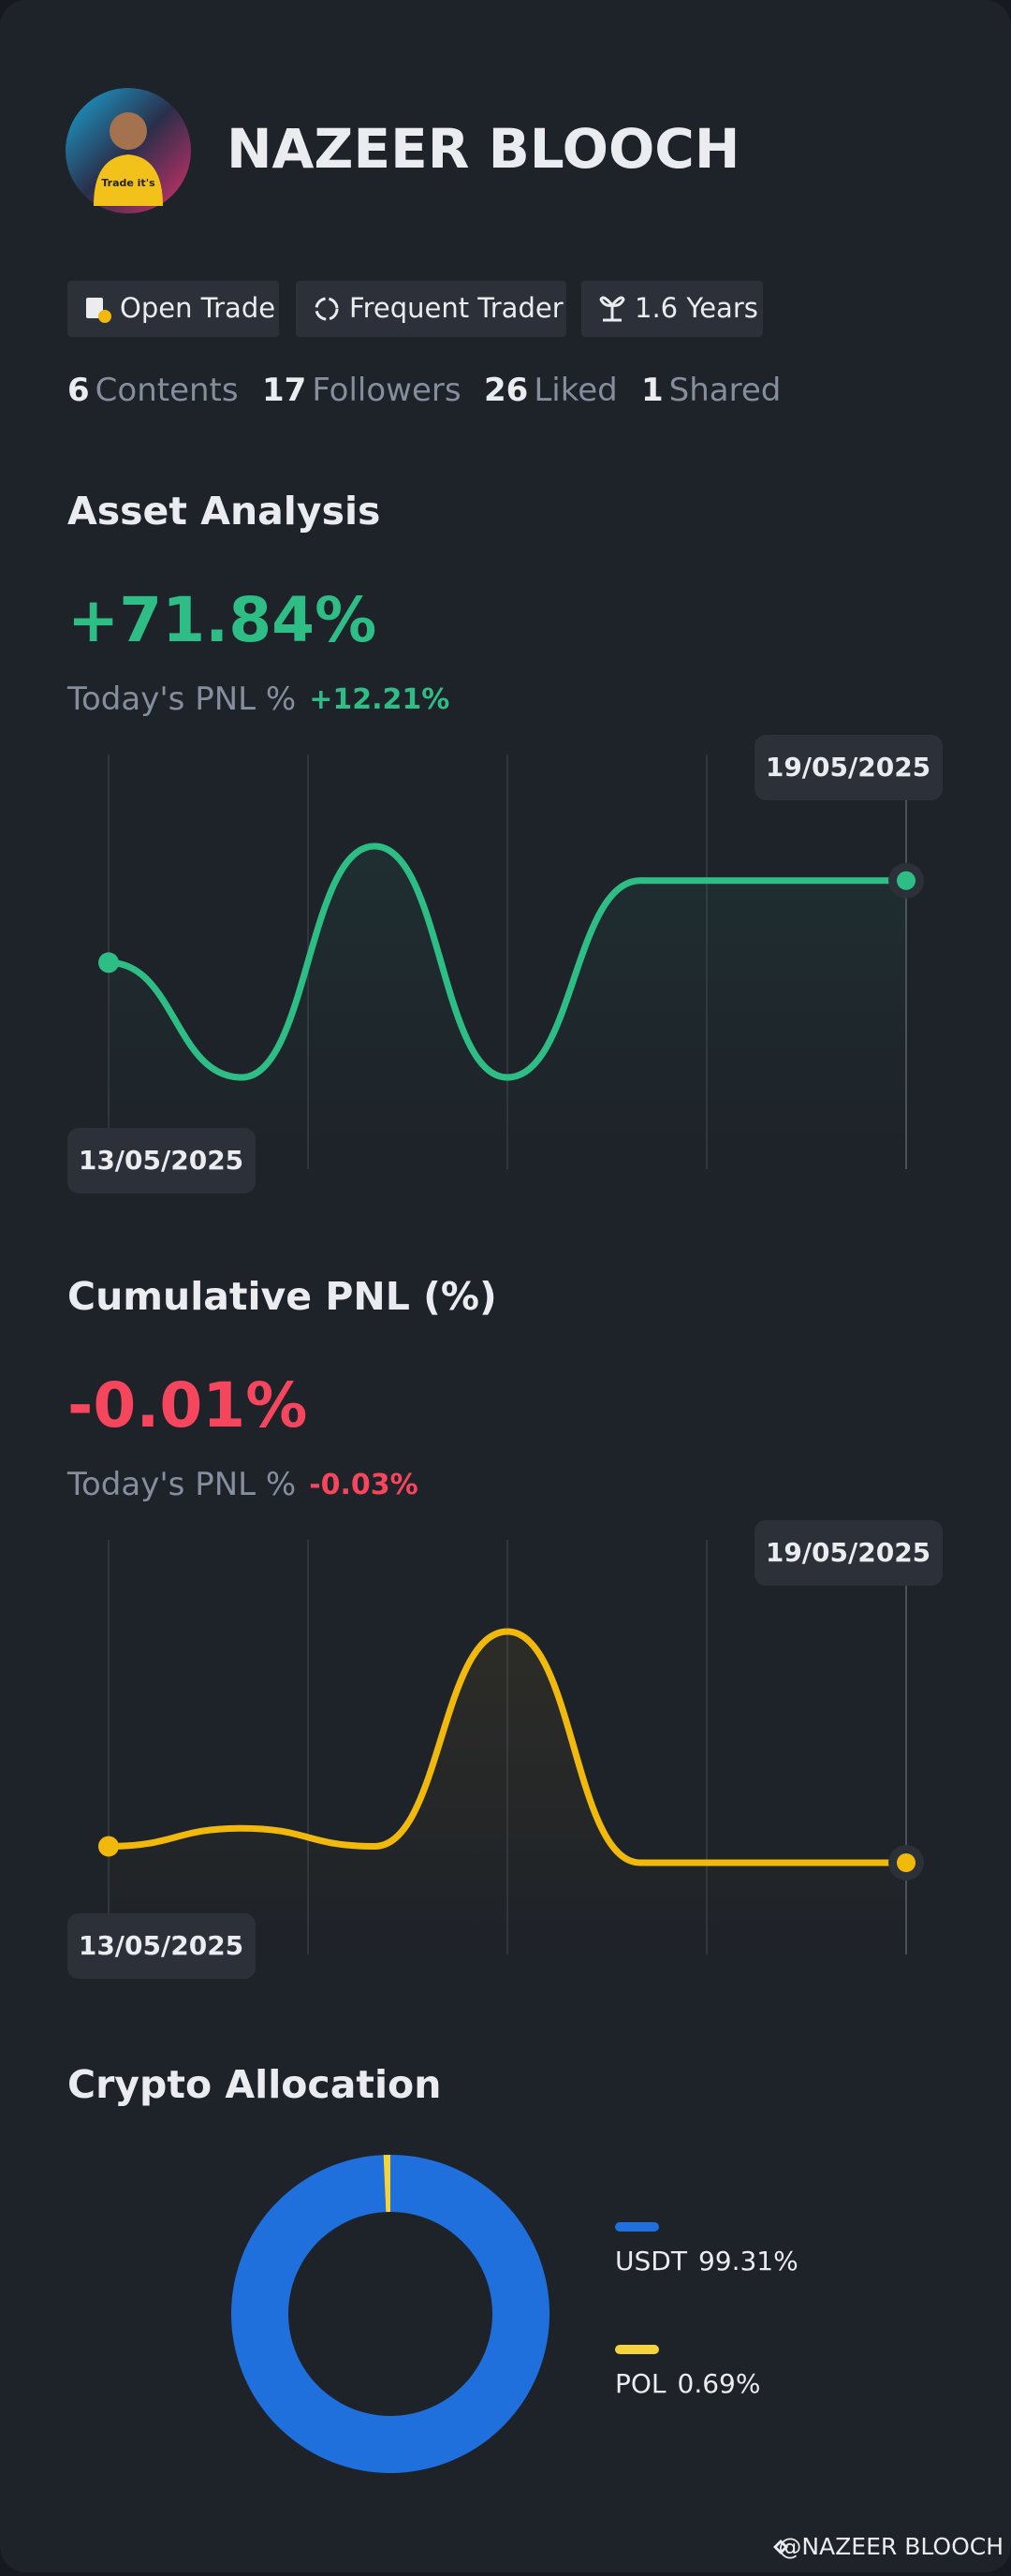  I want to click on tag: Frequent Trader, so click(431, 309).